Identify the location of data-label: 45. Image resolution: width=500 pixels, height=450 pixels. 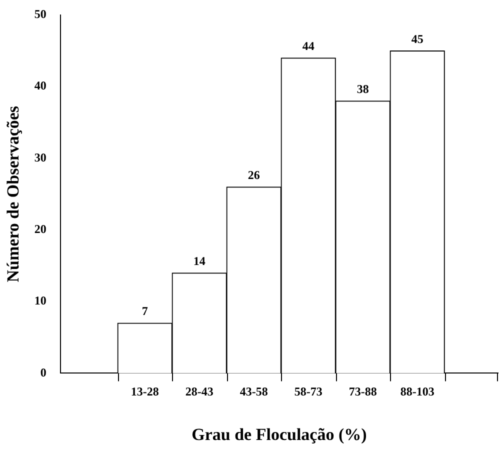
(417, 39).